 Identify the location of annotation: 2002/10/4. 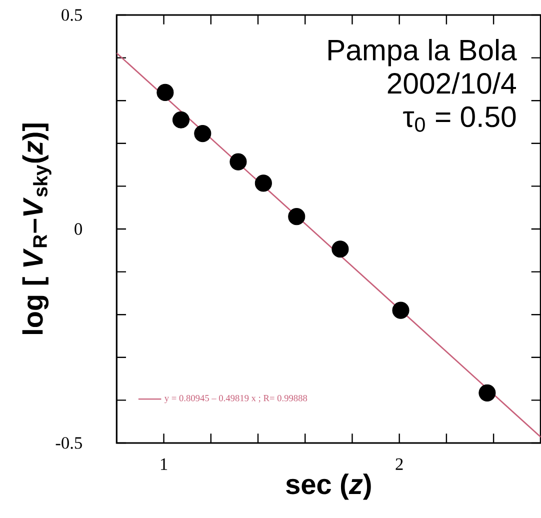
(452, 83).